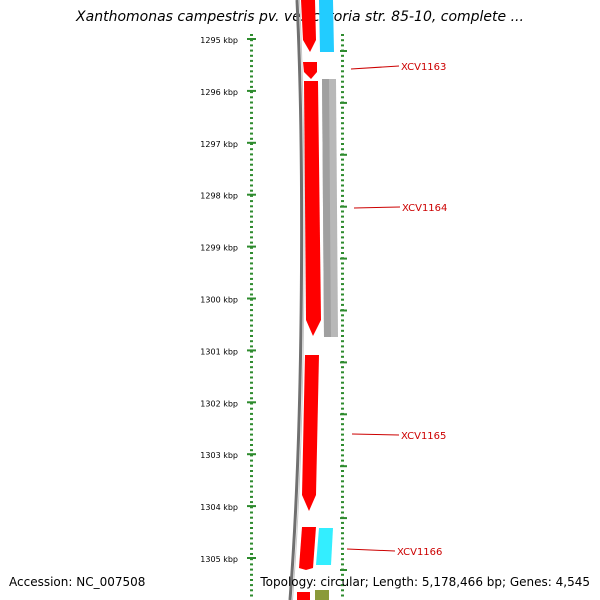 The height and width of the screenshot is (600, 600). Describe the element at coordinates (296, 300) in the screenshot. I see `backbone` at that location.